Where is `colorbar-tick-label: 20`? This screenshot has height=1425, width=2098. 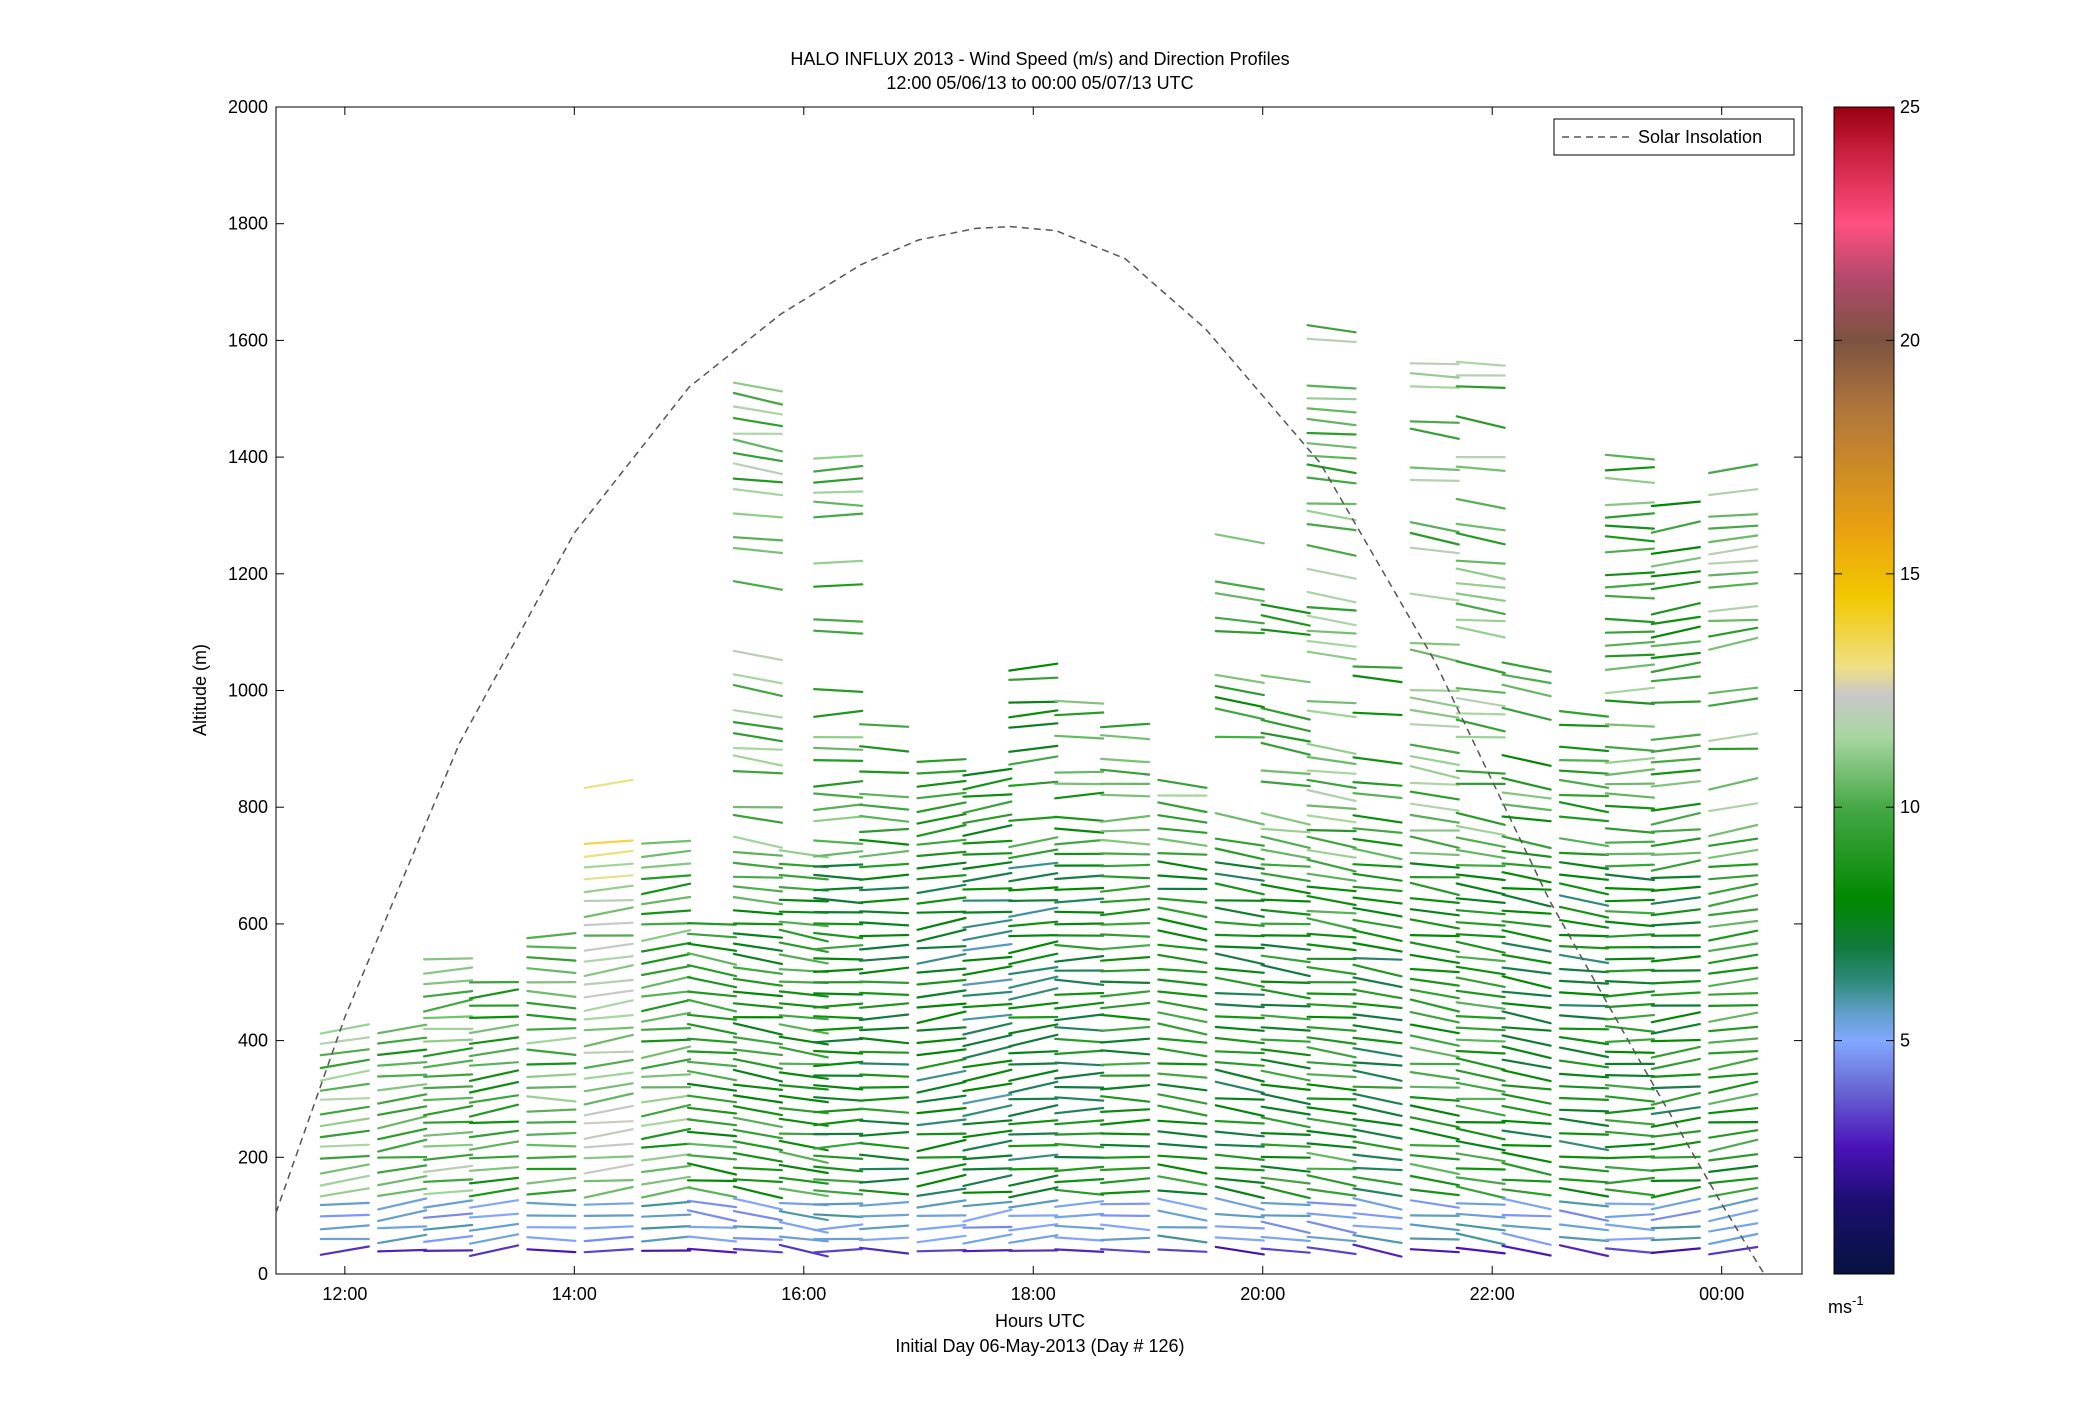
colorbar-tick-label: 20 is located at coordinates (1910, 340).